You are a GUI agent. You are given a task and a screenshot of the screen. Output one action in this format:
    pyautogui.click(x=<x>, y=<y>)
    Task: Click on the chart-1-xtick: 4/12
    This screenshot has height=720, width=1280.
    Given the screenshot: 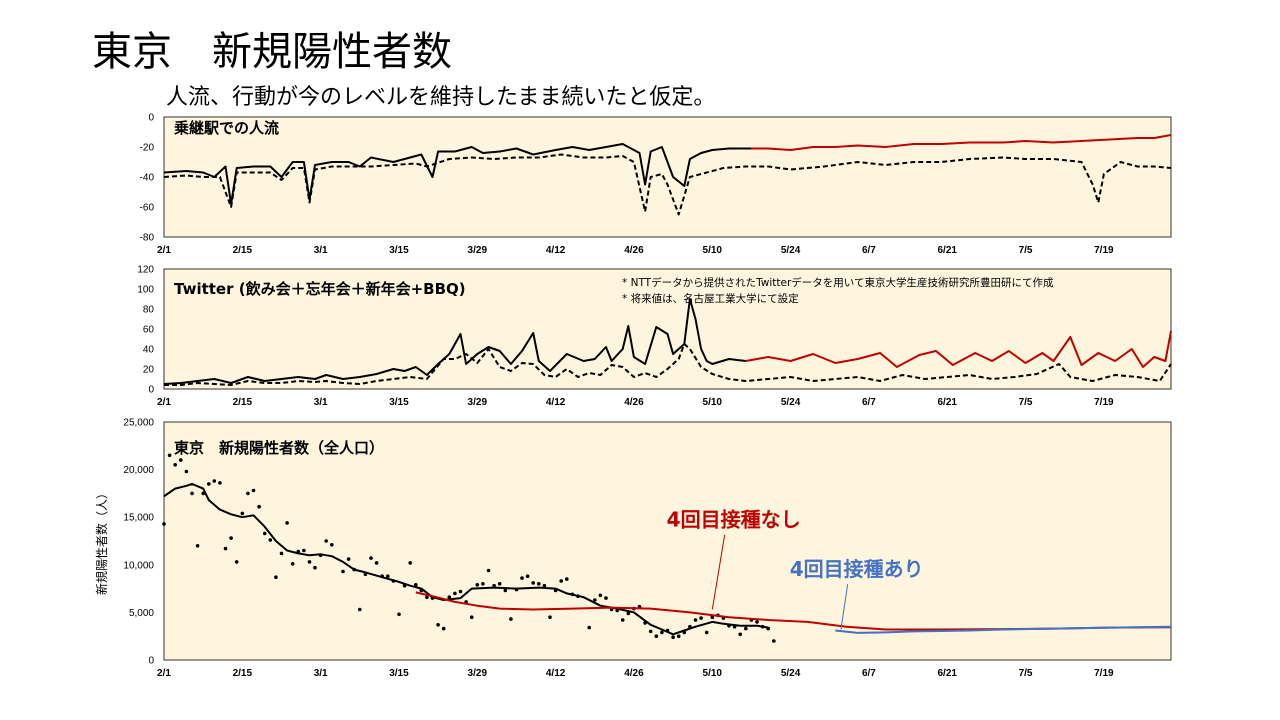 What is the action you would take?
    pyautogui.click(x=556, y=250)
    